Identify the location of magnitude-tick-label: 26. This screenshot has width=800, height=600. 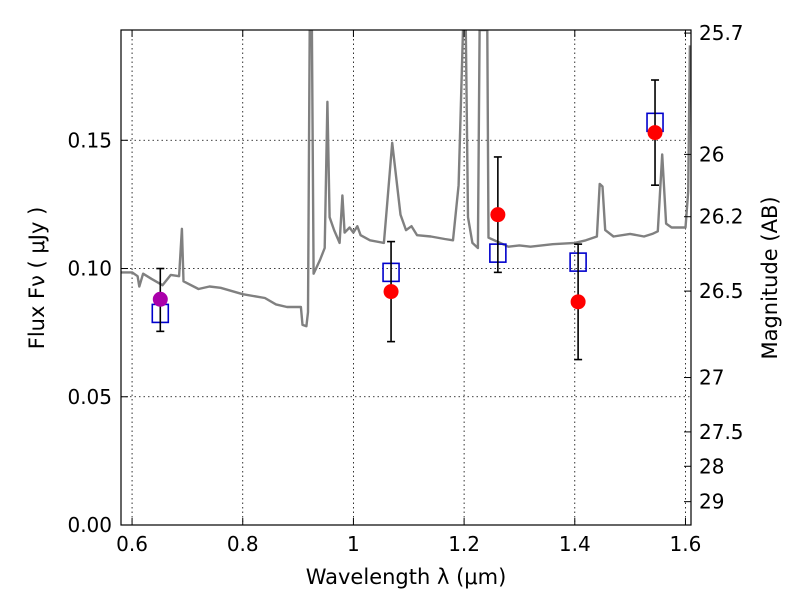
(711, 154).